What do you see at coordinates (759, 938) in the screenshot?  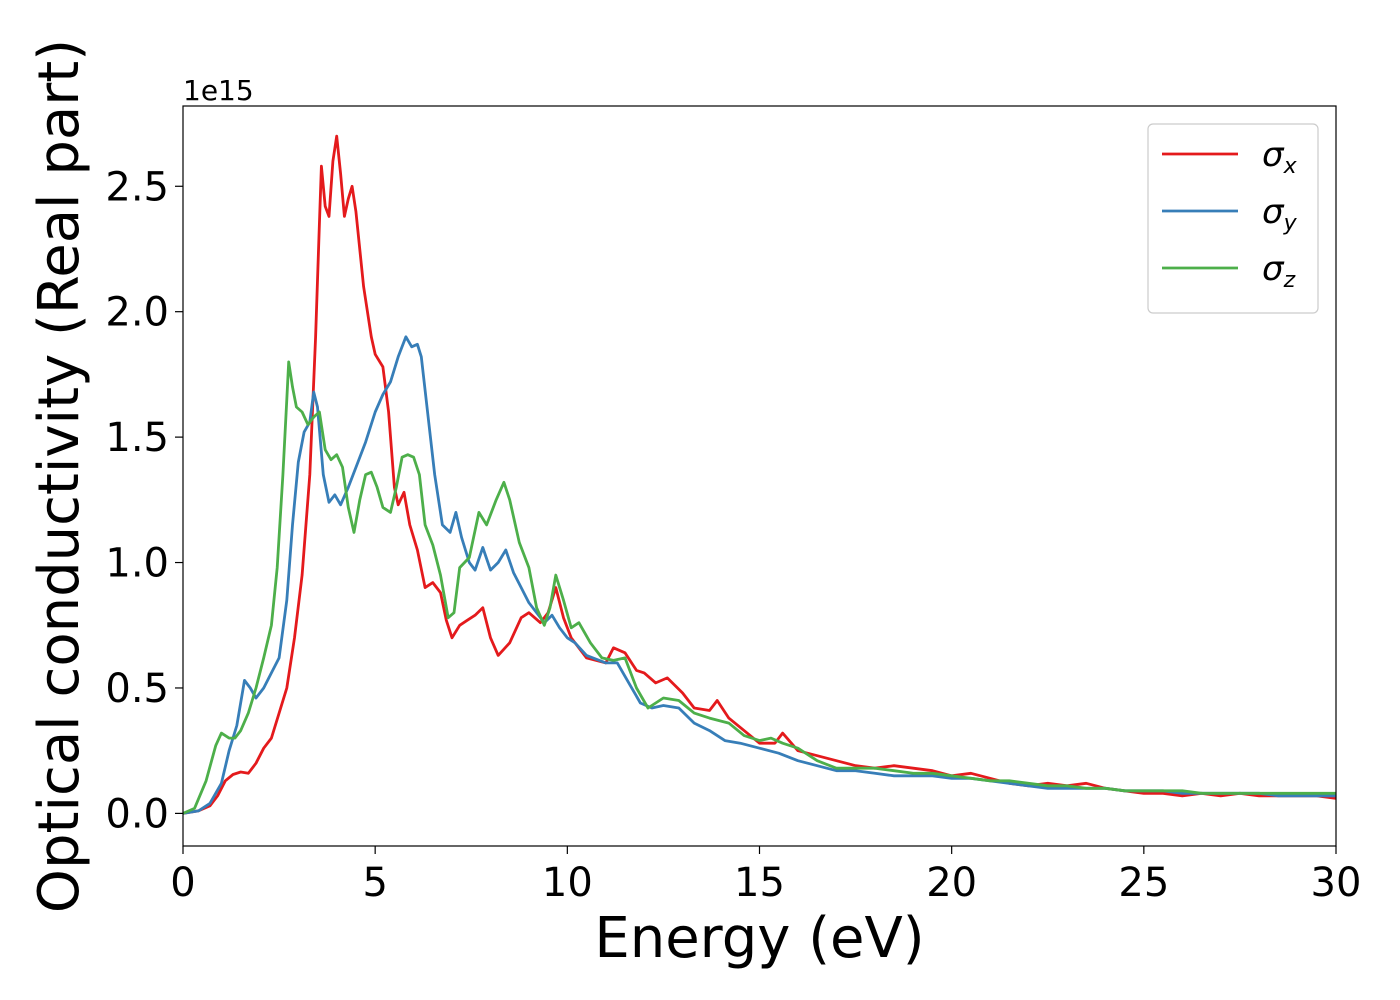 I see `x-axis-title: Energy (eV)` at bounding box center [759, 938].